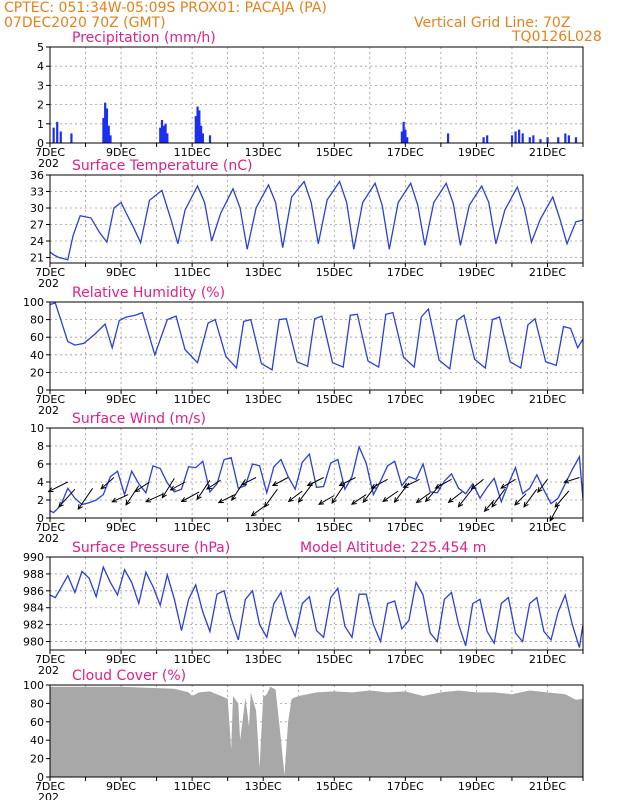 The height and width of the screenshot is (800, 618). What do you see at coordinates (192, 786) in the screenshot?
I see `cloud-xtick-label: 11DEC` at bounding box center [192, 786].